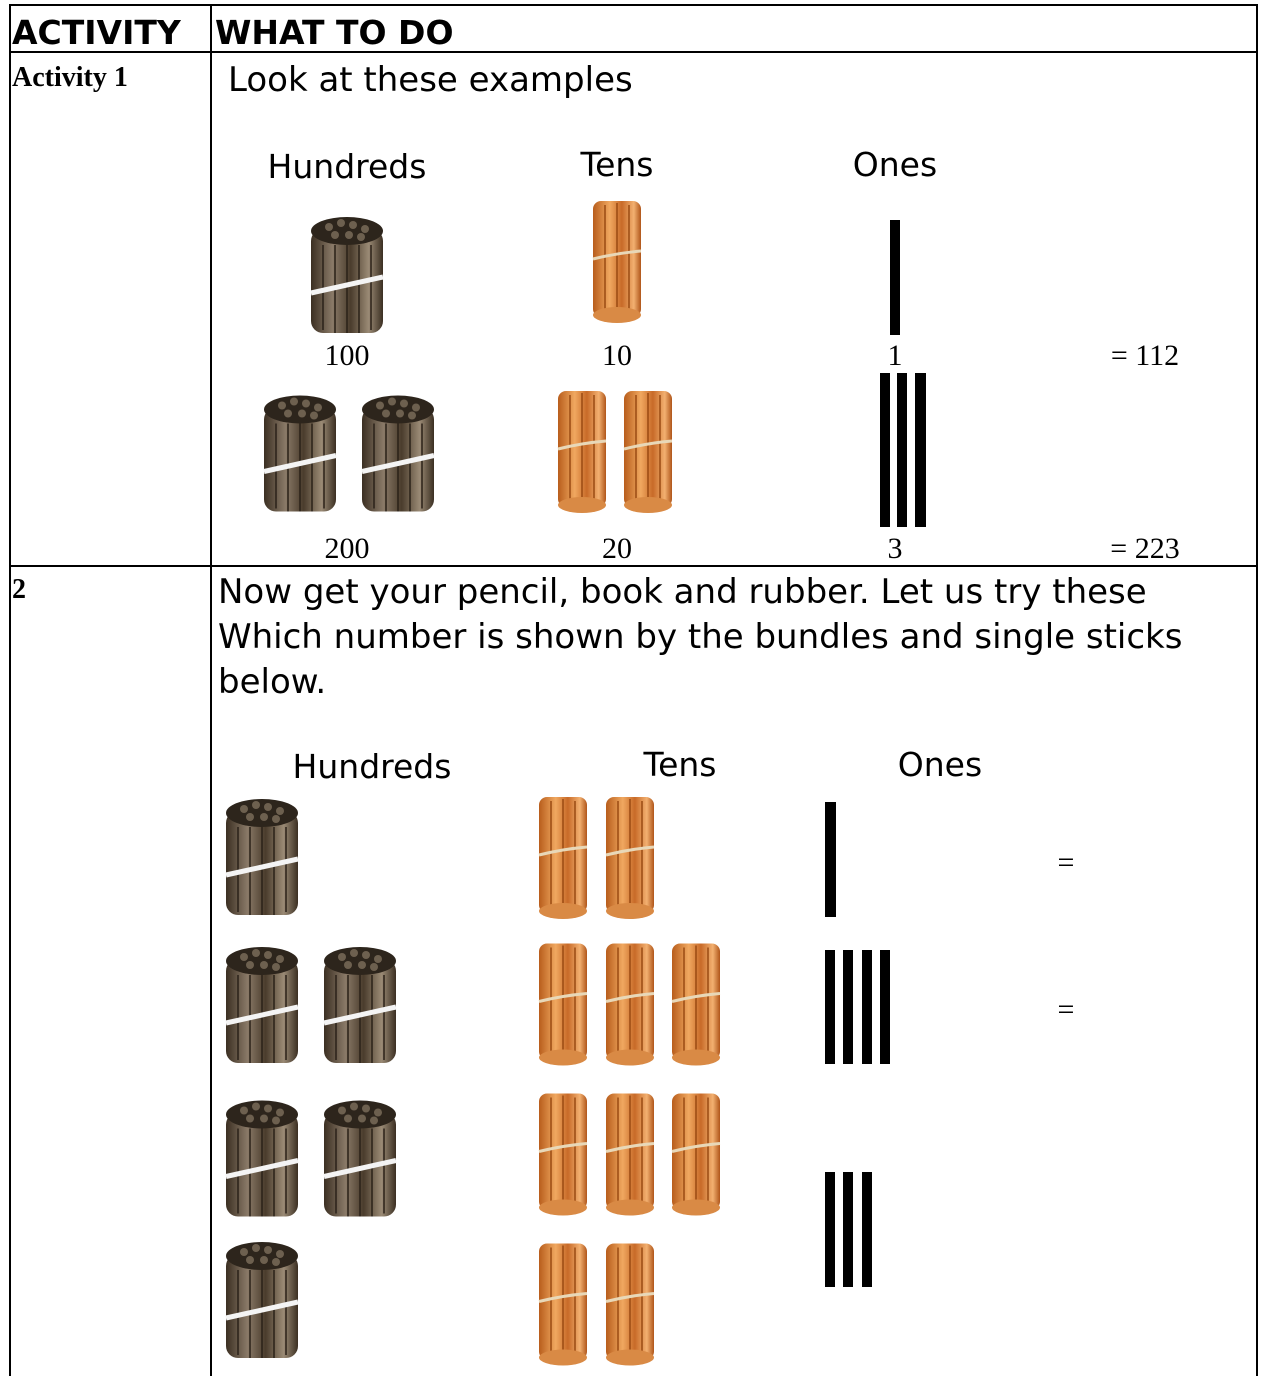 The image size is (1262, 1376). What do you see at coordinates (347, 355) in the screenshot?
I see `place-value: 100` at bounding box center [347, 355].